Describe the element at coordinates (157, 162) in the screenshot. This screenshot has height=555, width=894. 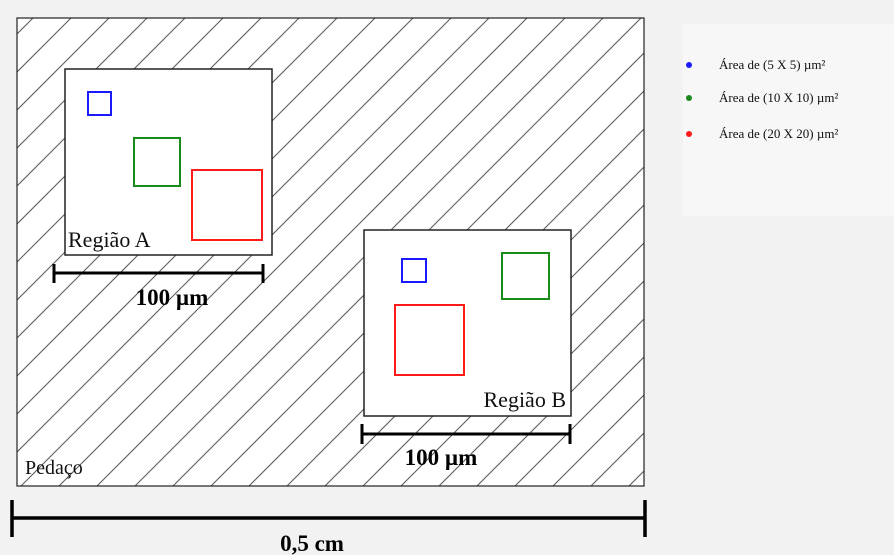
I see `region-a-area-10x10` at that location.